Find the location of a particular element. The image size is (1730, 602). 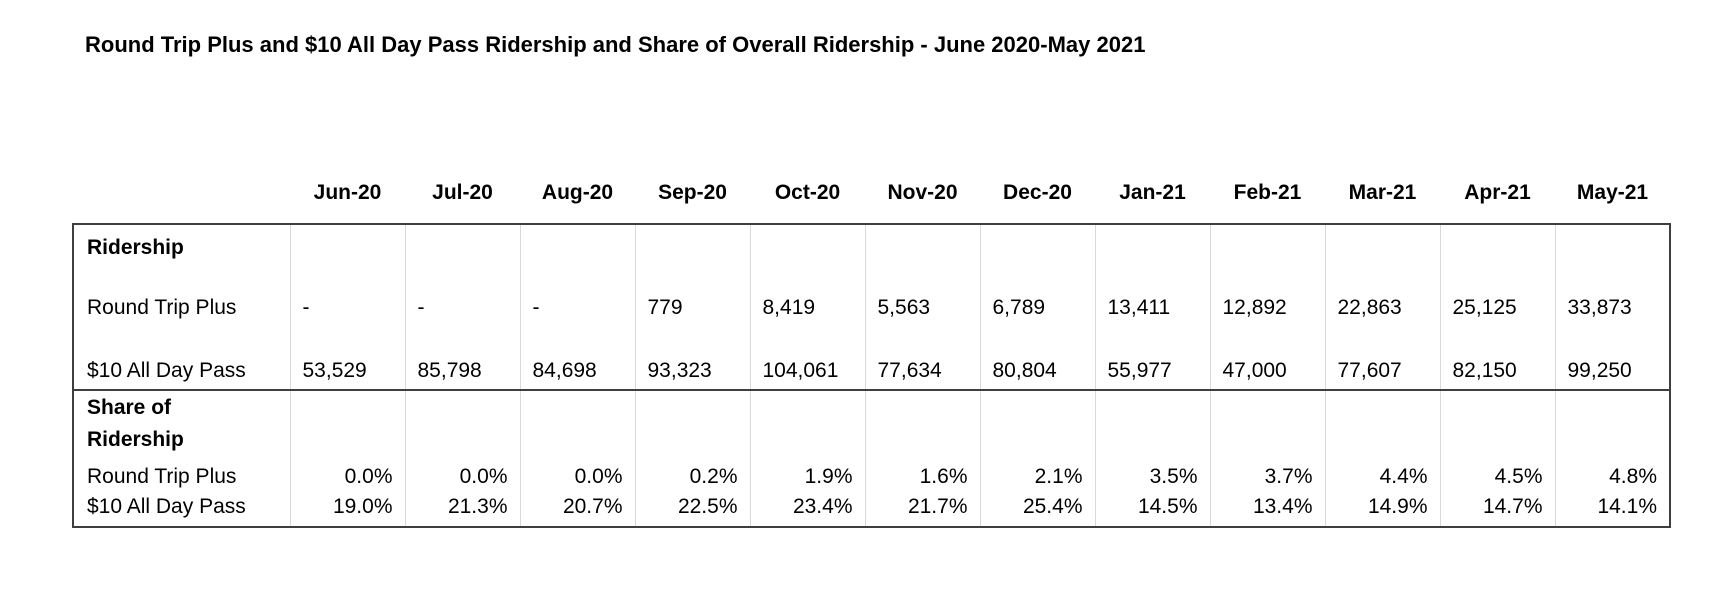

section-label-ridership: Ridership is located at coordinates (181, 243).